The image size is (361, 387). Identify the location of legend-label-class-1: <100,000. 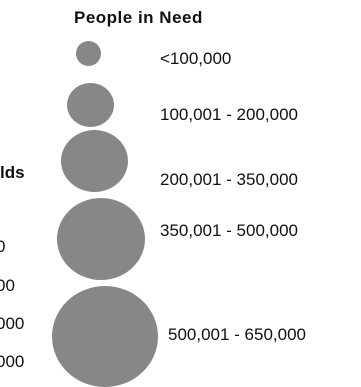
(196, 58).